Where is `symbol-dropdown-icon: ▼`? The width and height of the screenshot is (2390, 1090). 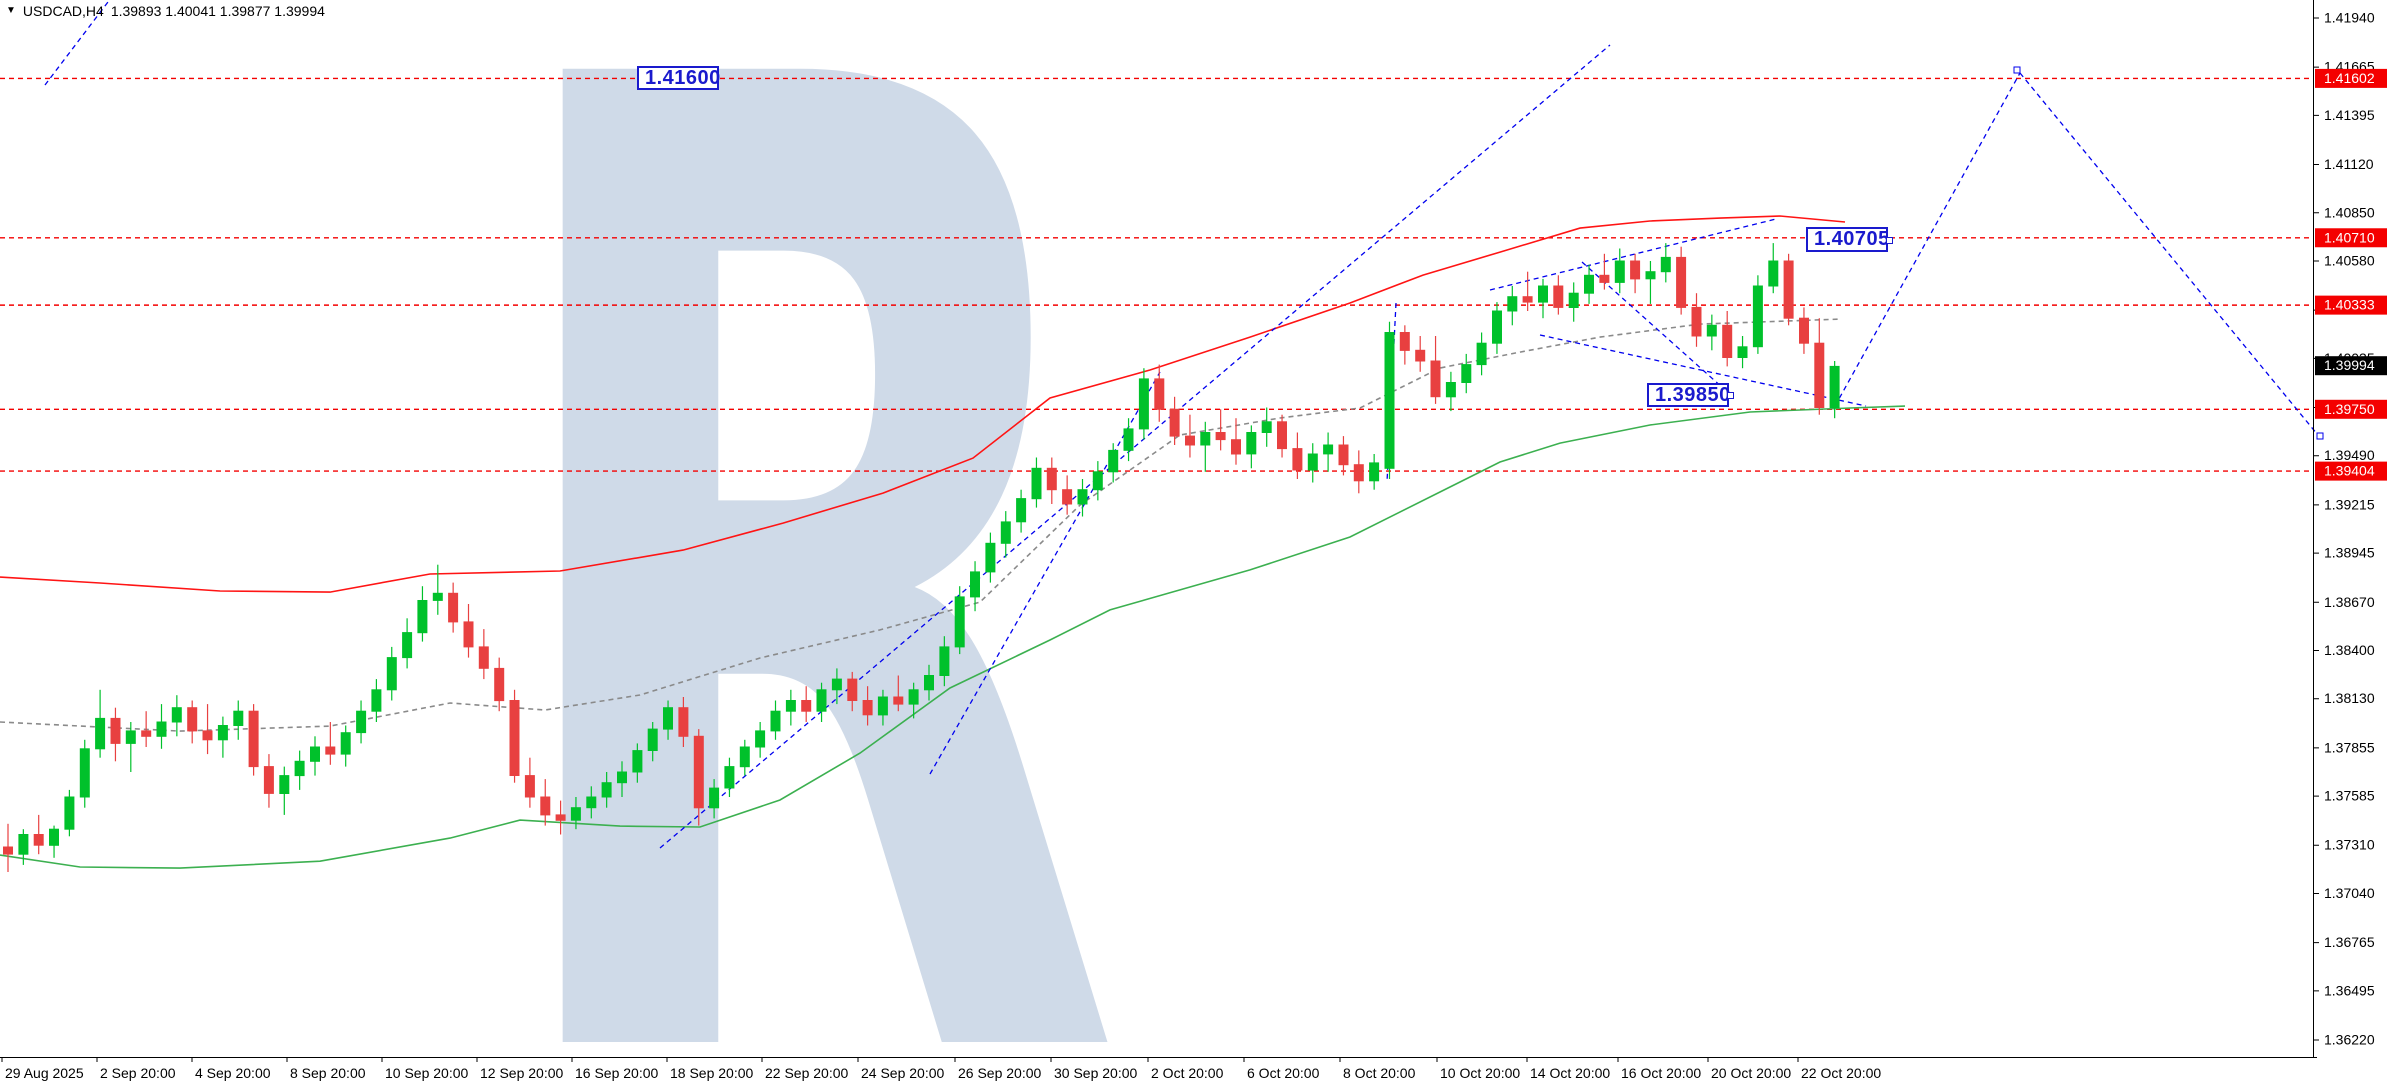 symbol-dropdown-icon: ▼ is located at coordinates (11, 10).